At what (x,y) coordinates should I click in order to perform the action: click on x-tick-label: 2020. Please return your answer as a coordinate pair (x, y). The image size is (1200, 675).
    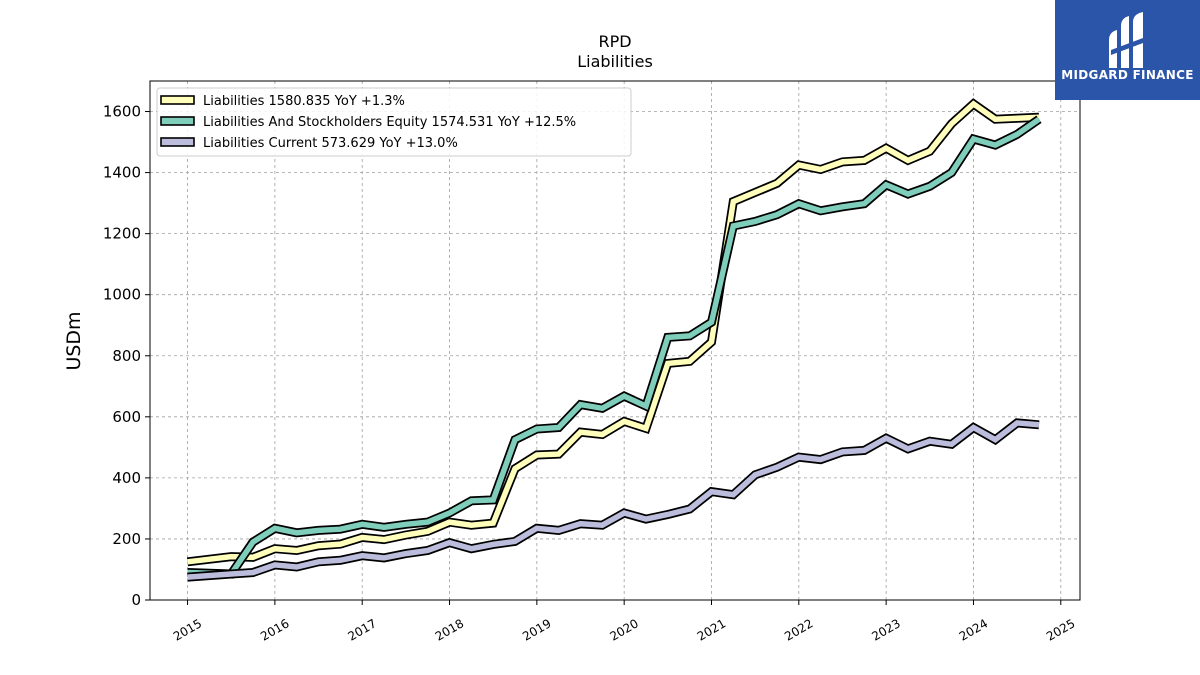
    Looking at the image, I should click on (623, 629).